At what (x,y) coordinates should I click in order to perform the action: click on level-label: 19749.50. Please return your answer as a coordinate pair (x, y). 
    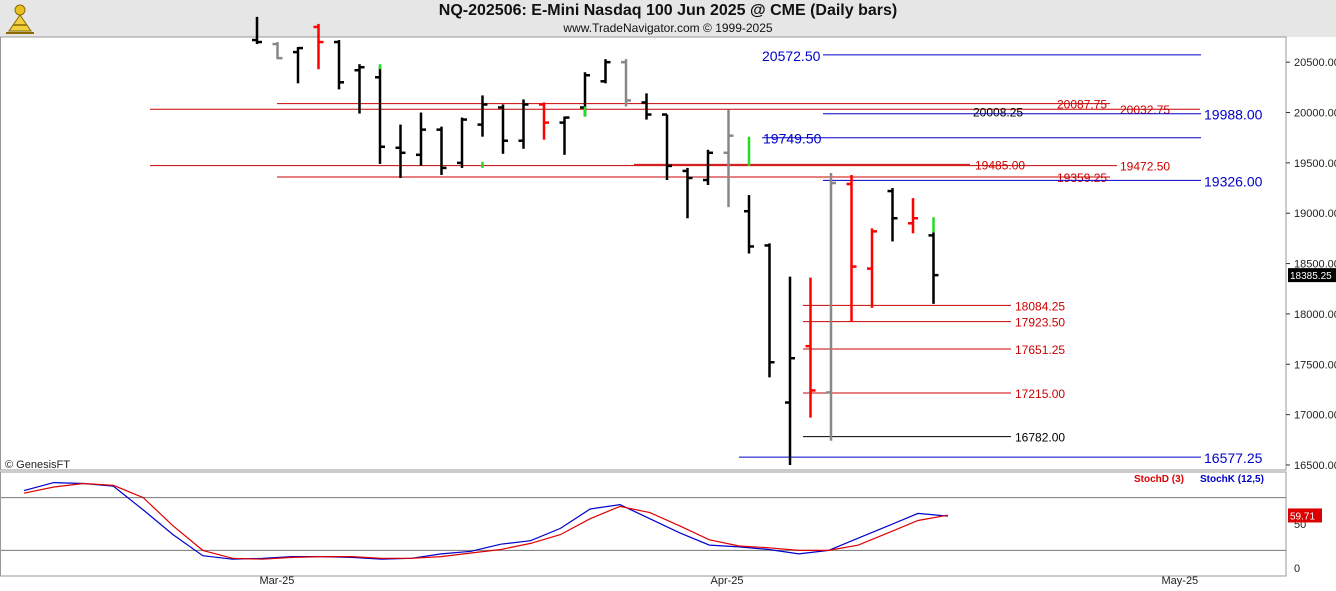
    Looking at the image, I should click on (792, 139).